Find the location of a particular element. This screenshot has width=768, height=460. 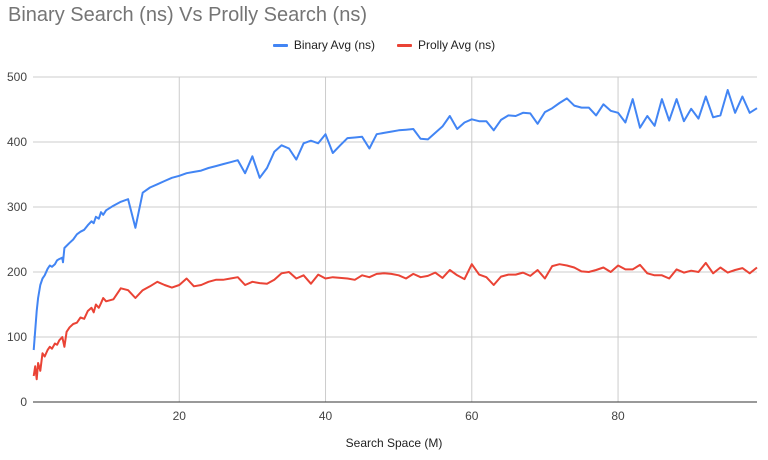

x-tick-label: 20 is located at coordinates (180, 416).